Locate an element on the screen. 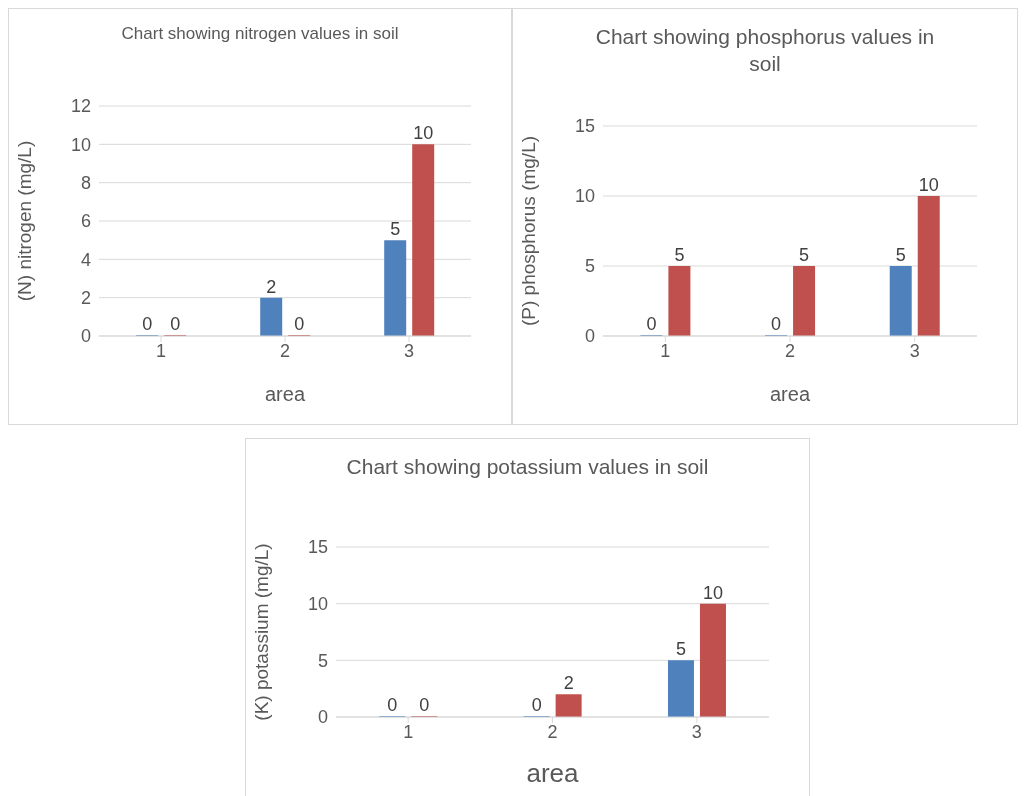 Image resolution: width=1025 pixels, height=796 pixels. data-label: 2 is located at coordinates (271, 286).